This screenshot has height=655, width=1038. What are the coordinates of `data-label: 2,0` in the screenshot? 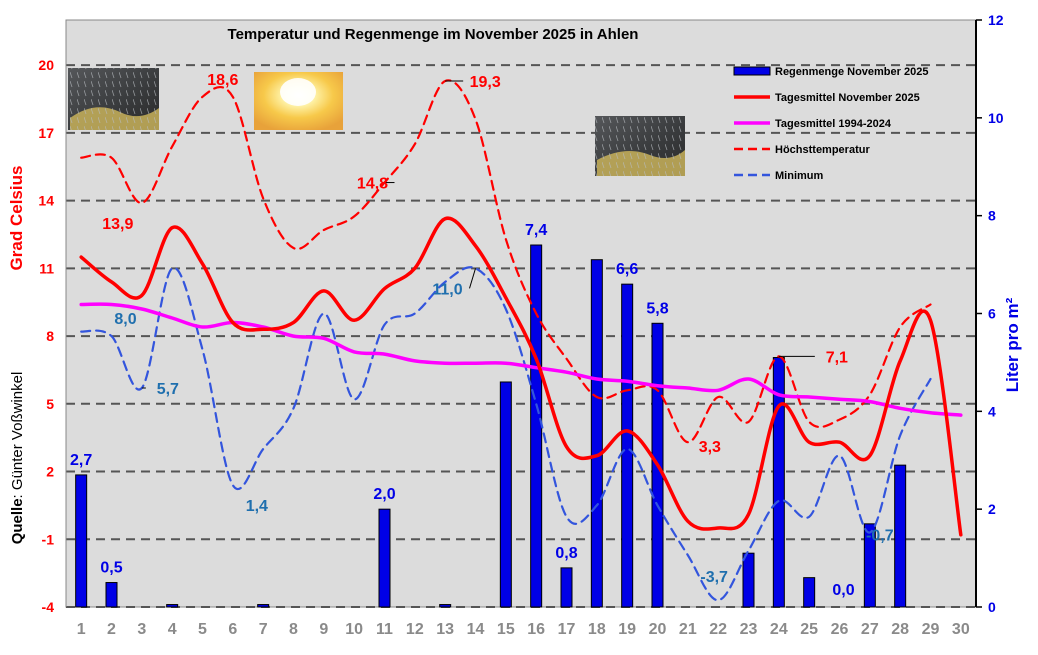 It's located at (384, 494).